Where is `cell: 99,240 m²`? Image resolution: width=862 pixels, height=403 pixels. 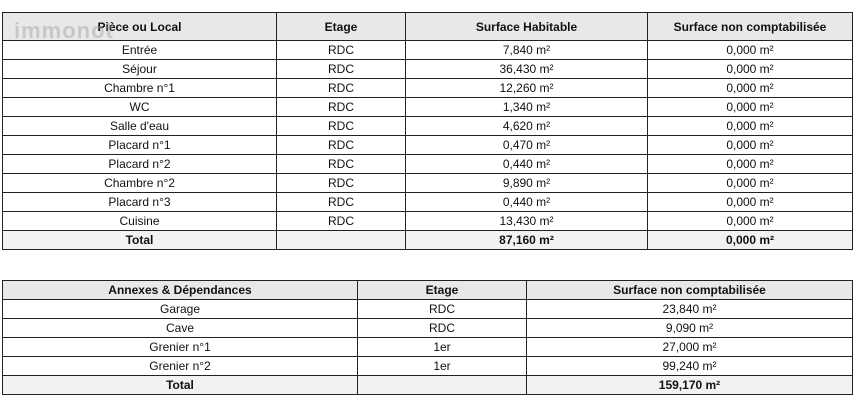 cell: 99,240 m² is located at coordinates (689, 366).